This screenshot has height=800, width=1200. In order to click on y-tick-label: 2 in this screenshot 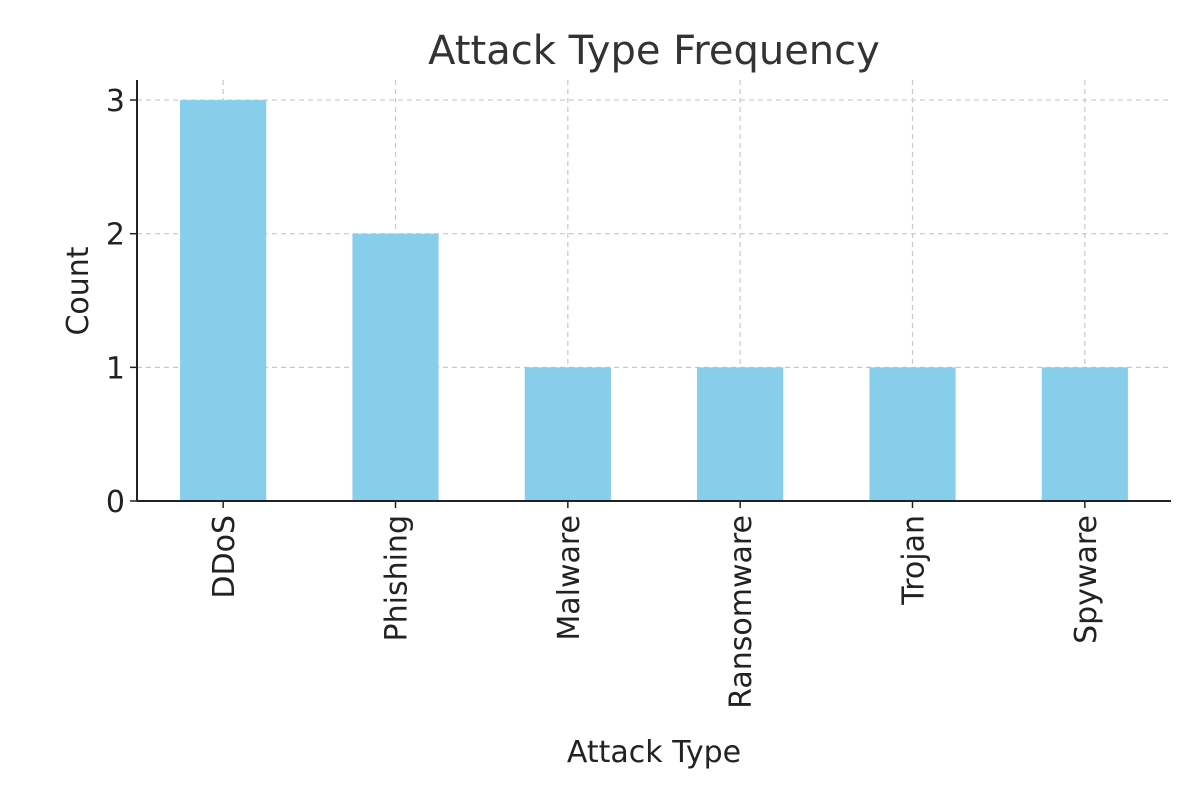, I will do `click(115, 235)`.